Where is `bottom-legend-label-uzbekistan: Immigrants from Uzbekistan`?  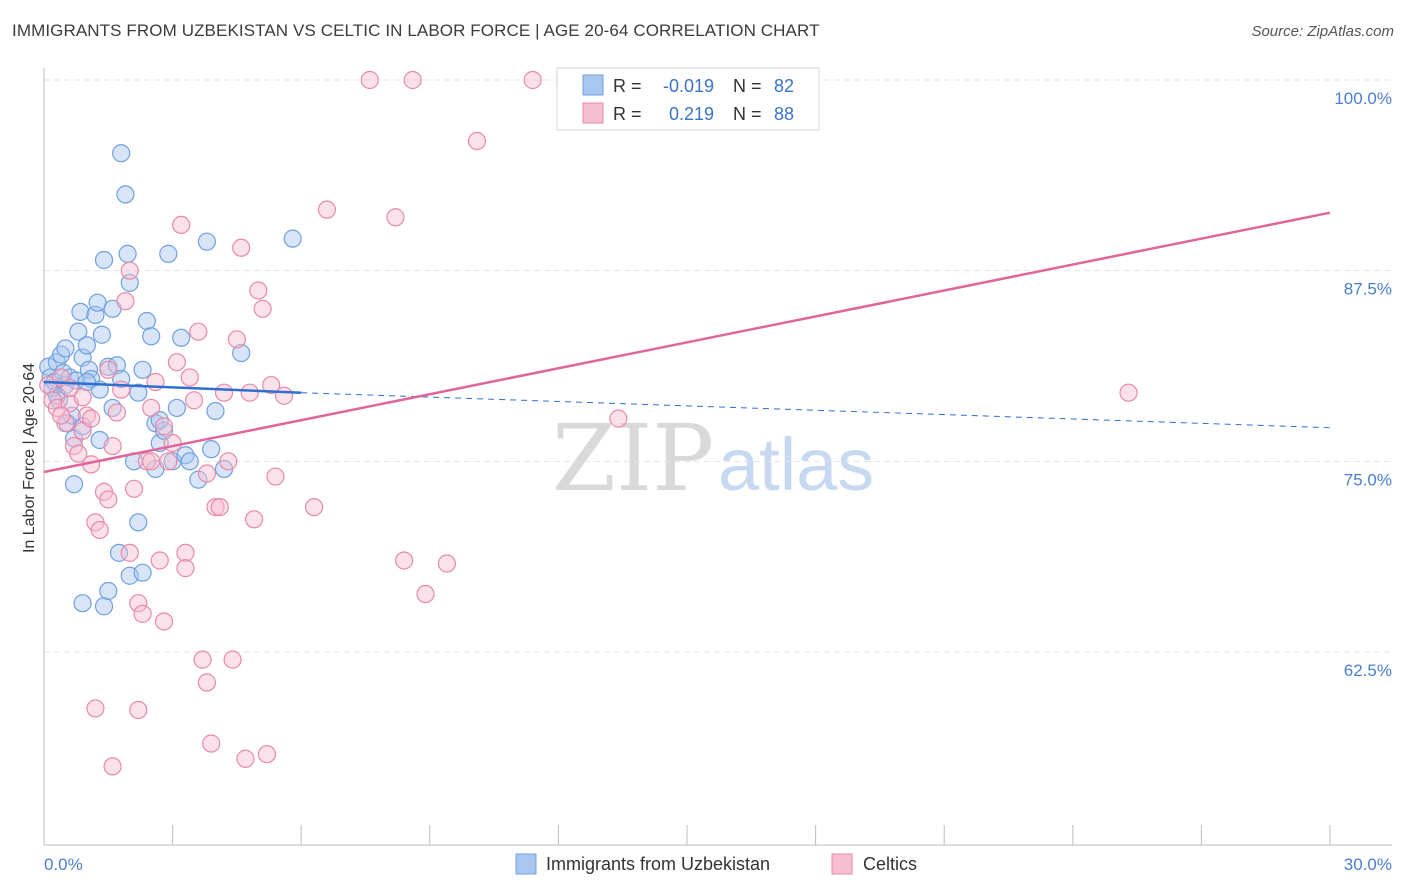 bottom-legend-label-uzbekistan: Immigrants from Uzbekistan is located at coordinates (658, 864).